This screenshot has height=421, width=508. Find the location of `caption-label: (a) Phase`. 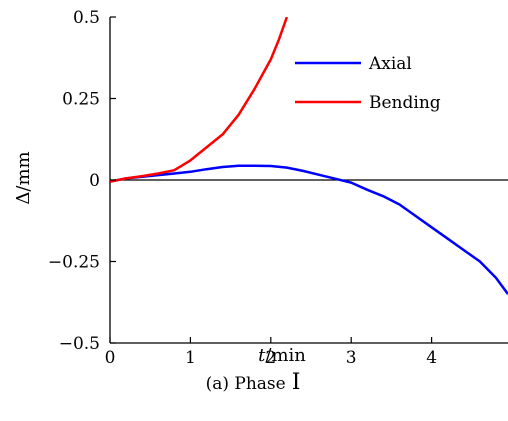

caption-label: (a) Phase is located at coordinates (246, 384).